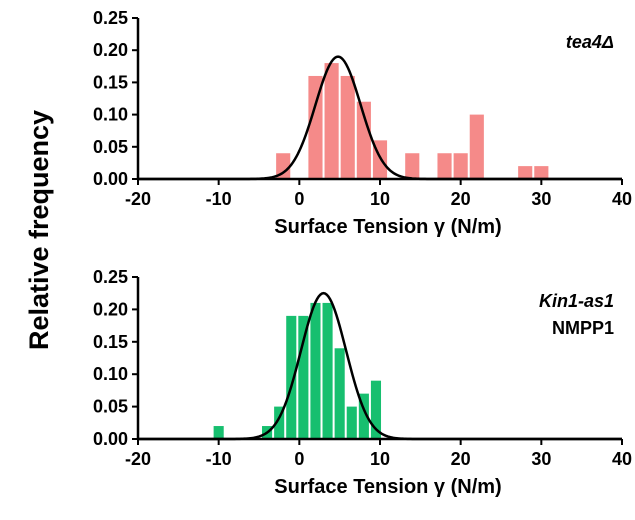 Image resolution: width=635 pixels, height=520 pixels. I want to click on panel-annotation: tea4Δ, so click(590, 42).